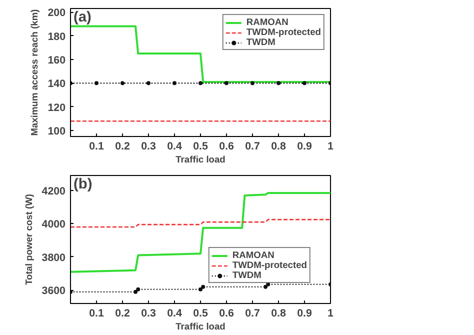 The width and height of the screenshot is (474, 335). I want to click on y-tick-label: 3800, so click(54, 258).